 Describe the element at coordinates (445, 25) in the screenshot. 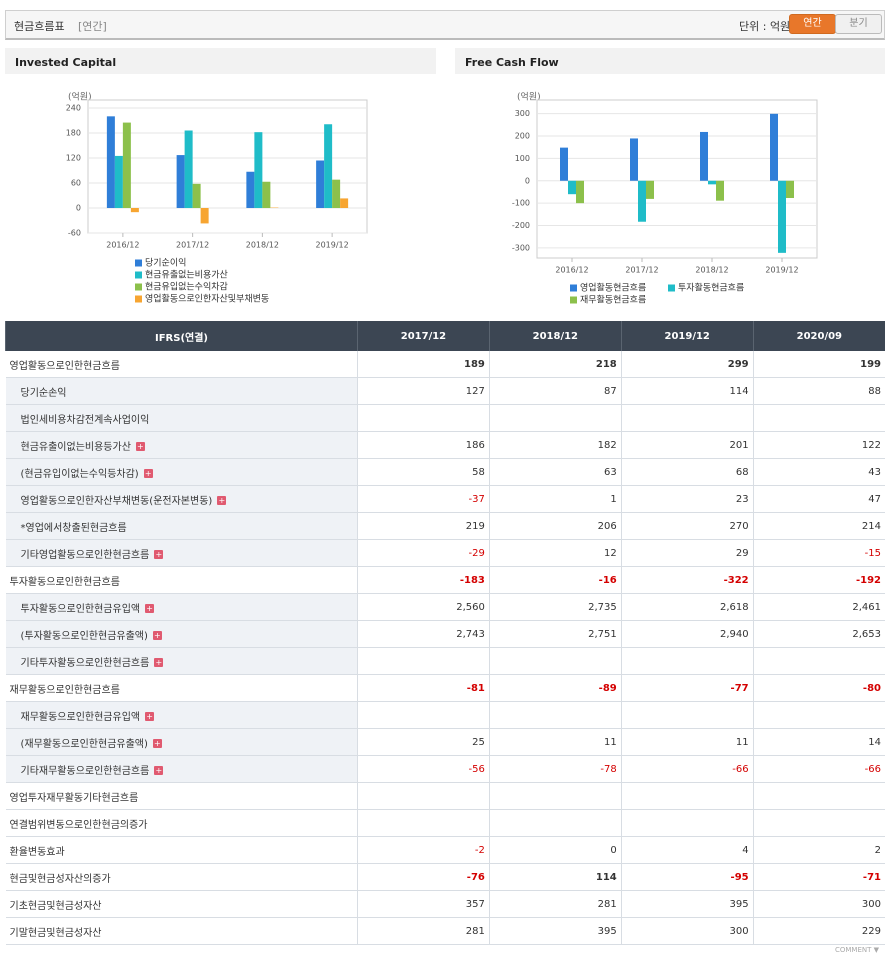

I see `header: 현금흐름표 [연간] 단위 : 억원 연간 분기` at that location.